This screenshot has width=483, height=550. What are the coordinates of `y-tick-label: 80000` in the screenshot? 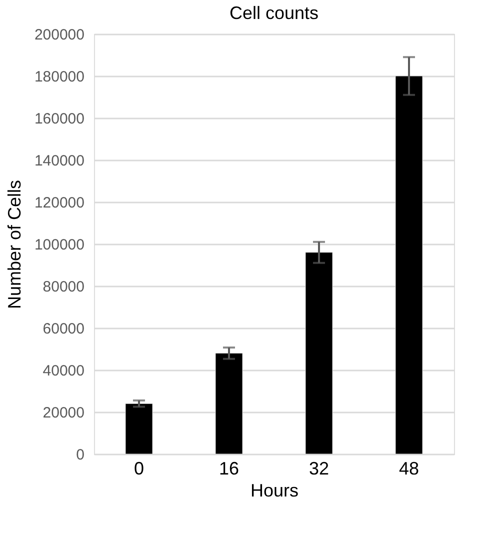 It's located at (63, 287).